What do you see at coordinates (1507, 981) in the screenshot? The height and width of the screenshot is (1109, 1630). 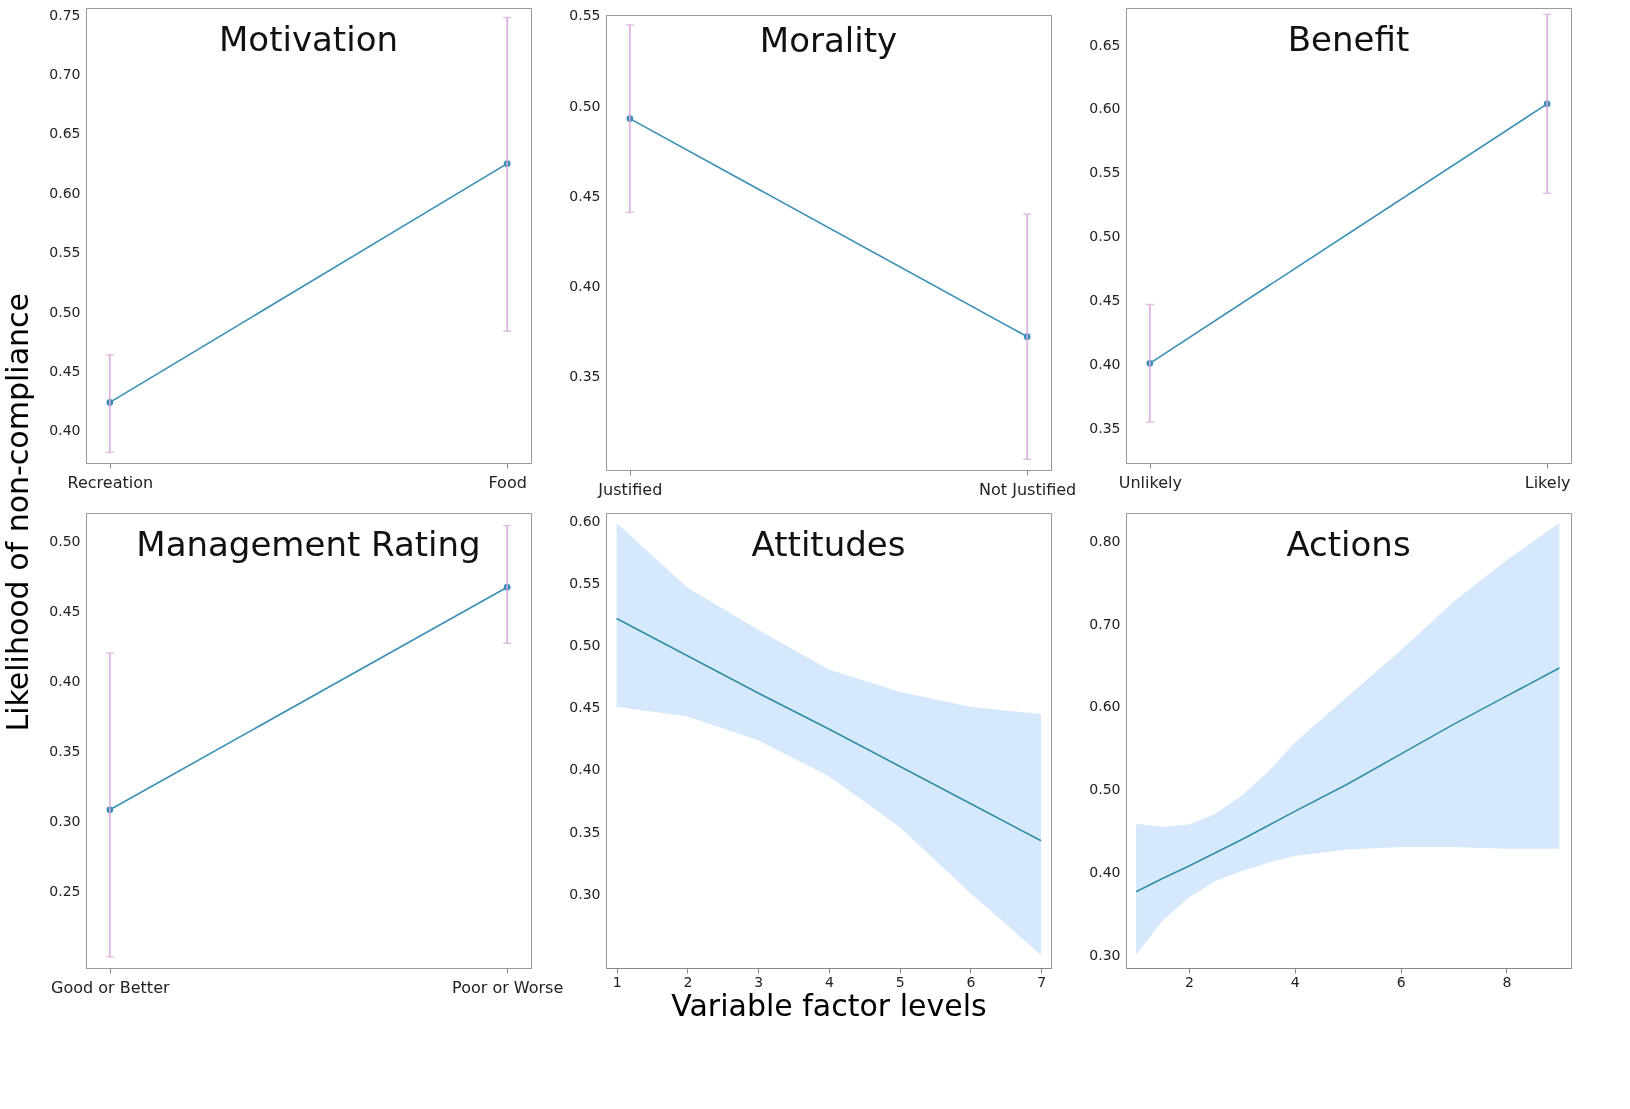 I see `x-tick-label: 8` at bounding box center [1507, 981].